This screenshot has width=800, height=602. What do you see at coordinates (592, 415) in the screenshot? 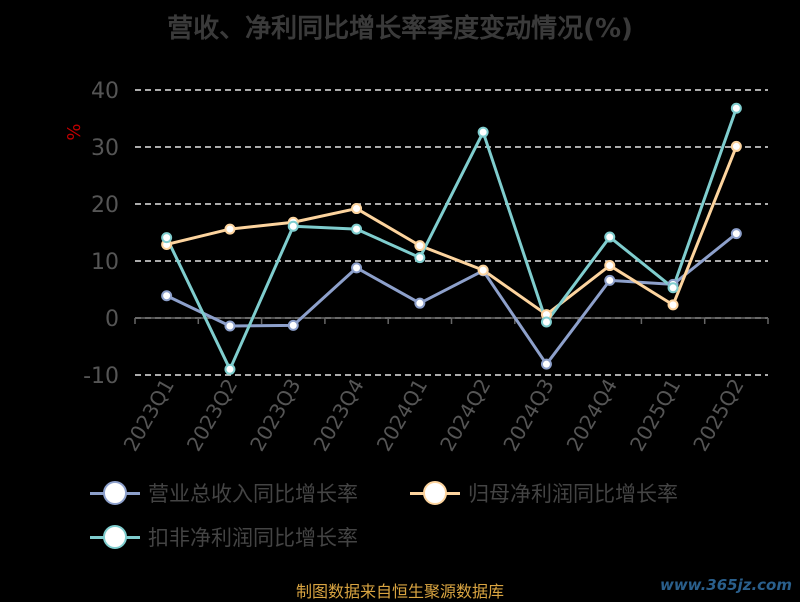
I see `x-tick-label: 2024Q4` at bounding box center [592, 415].